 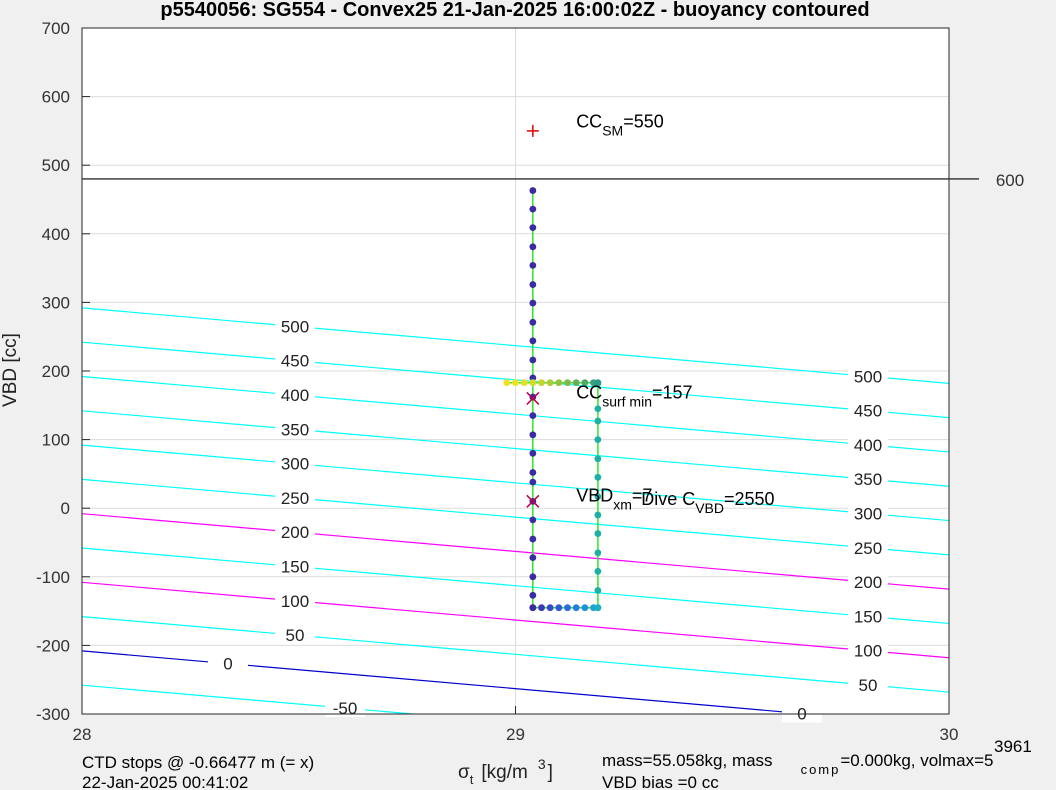 What do you see at coordinates (165, 781) in the screenshot?
I see `ctd-date-text: 22-Jan-2025 00:41:02` at bounding box center [165, 781].